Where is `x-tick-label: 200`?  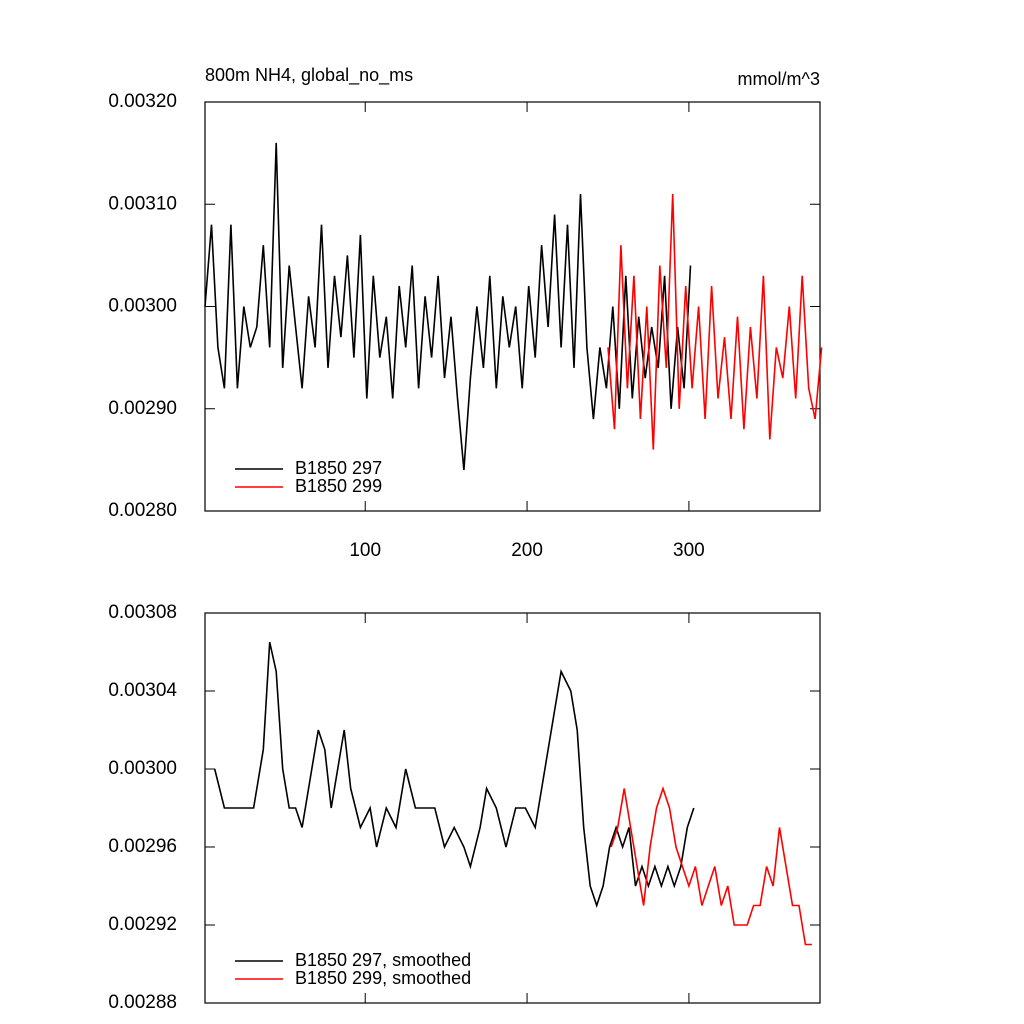
x-tick-label: 200 is located at coordinates (527, 550).